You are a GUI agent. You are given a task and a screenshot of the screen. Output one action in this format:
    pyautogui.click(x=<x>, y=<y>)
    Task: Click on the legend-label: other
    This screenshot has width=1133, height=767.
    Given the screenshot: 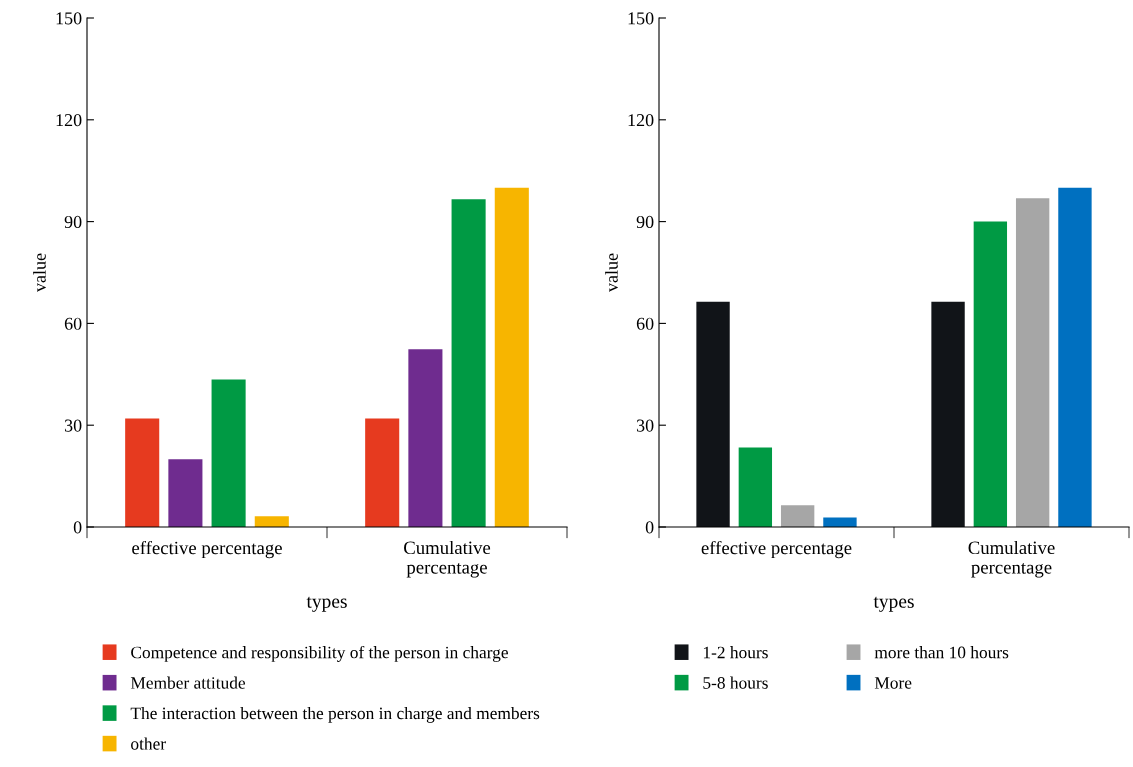 What is the action you would take?
    pyautogui.click(x=148, y=743)
    